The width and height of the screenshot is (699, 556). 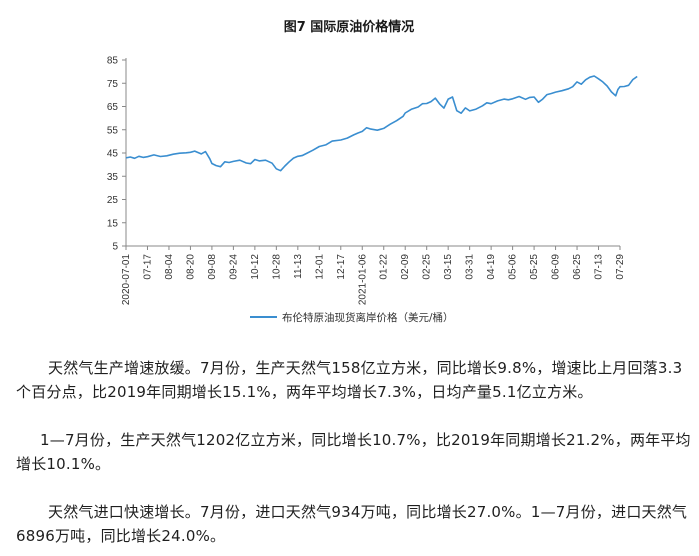 What do you see at coordinates (113, 107) in the screenshot?
I see `y-tick-label: 65` at bounding box center [113, 107].